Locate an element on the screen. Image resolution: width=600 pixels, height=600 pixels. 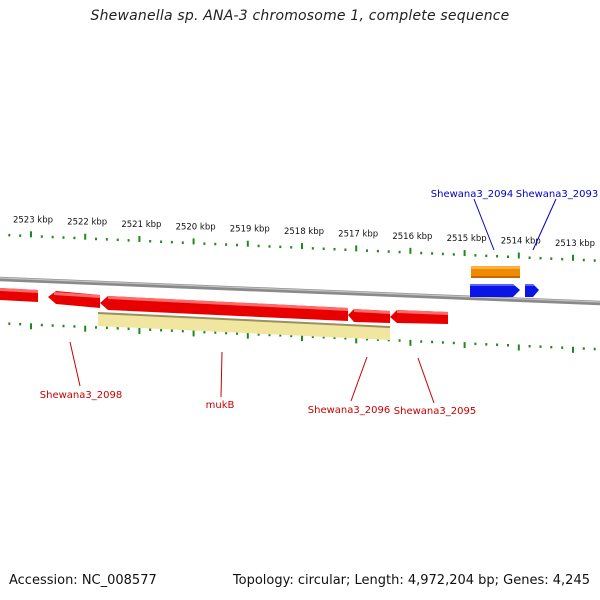
leader-line-shewana3-2094 is located at coordinates (484, 224).